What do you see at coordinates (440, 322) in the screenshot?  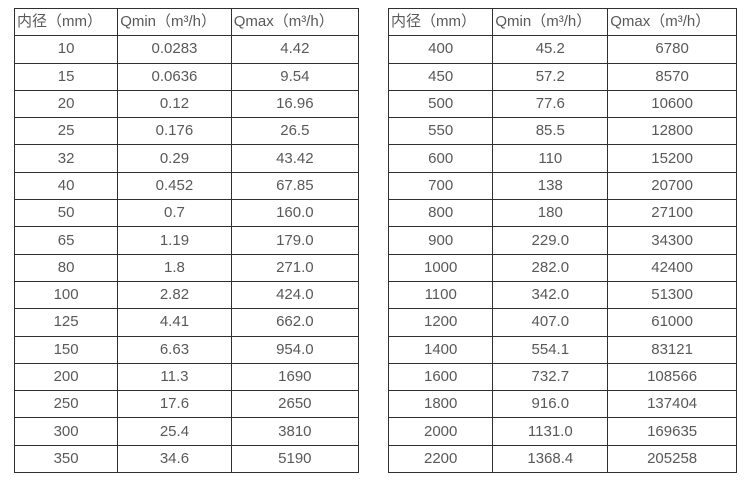 I see `inner-diameter-cell: 1200` at bounding box center [440, 322].